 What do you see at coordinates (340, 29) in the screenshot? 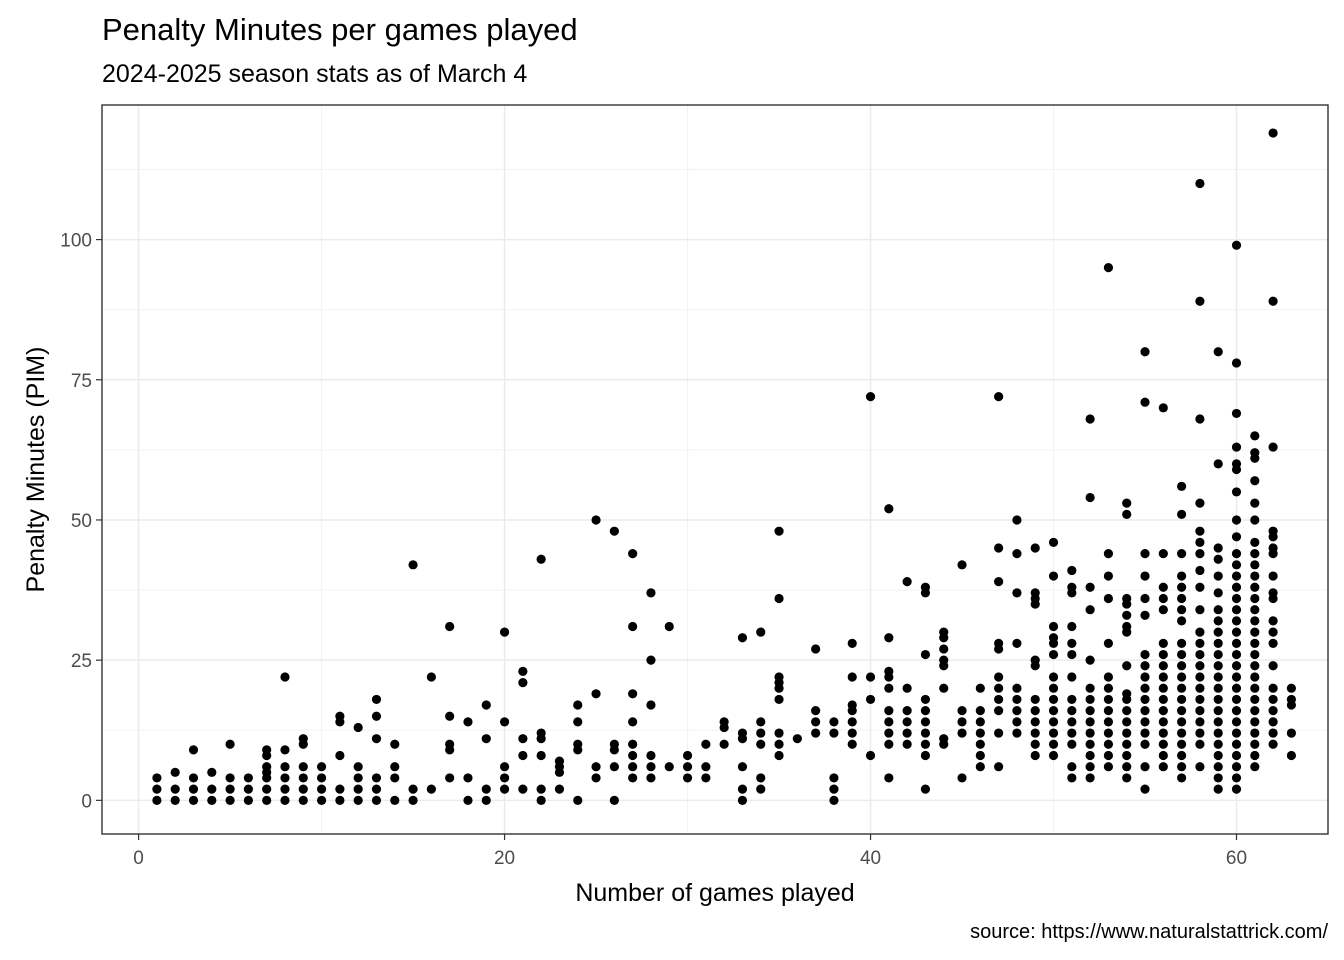
I see `chart-title: Penalty Minutes per games played` at bounding box center [340, 29].